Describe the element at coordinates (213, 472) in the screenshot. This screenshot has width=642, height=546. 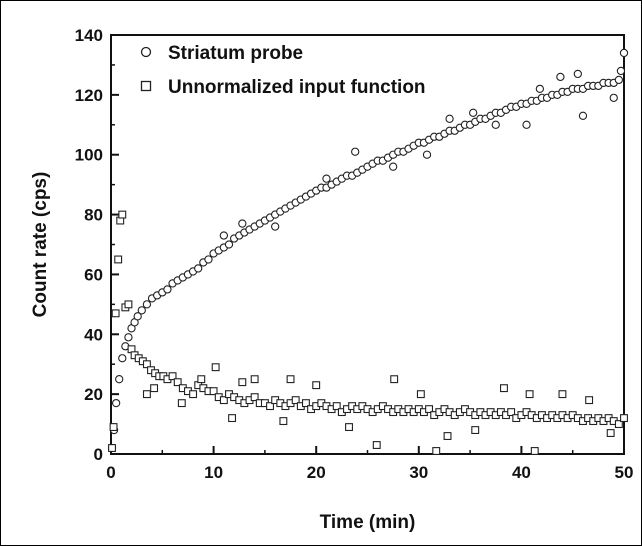
I see `x-tick-label: 10` at that location.